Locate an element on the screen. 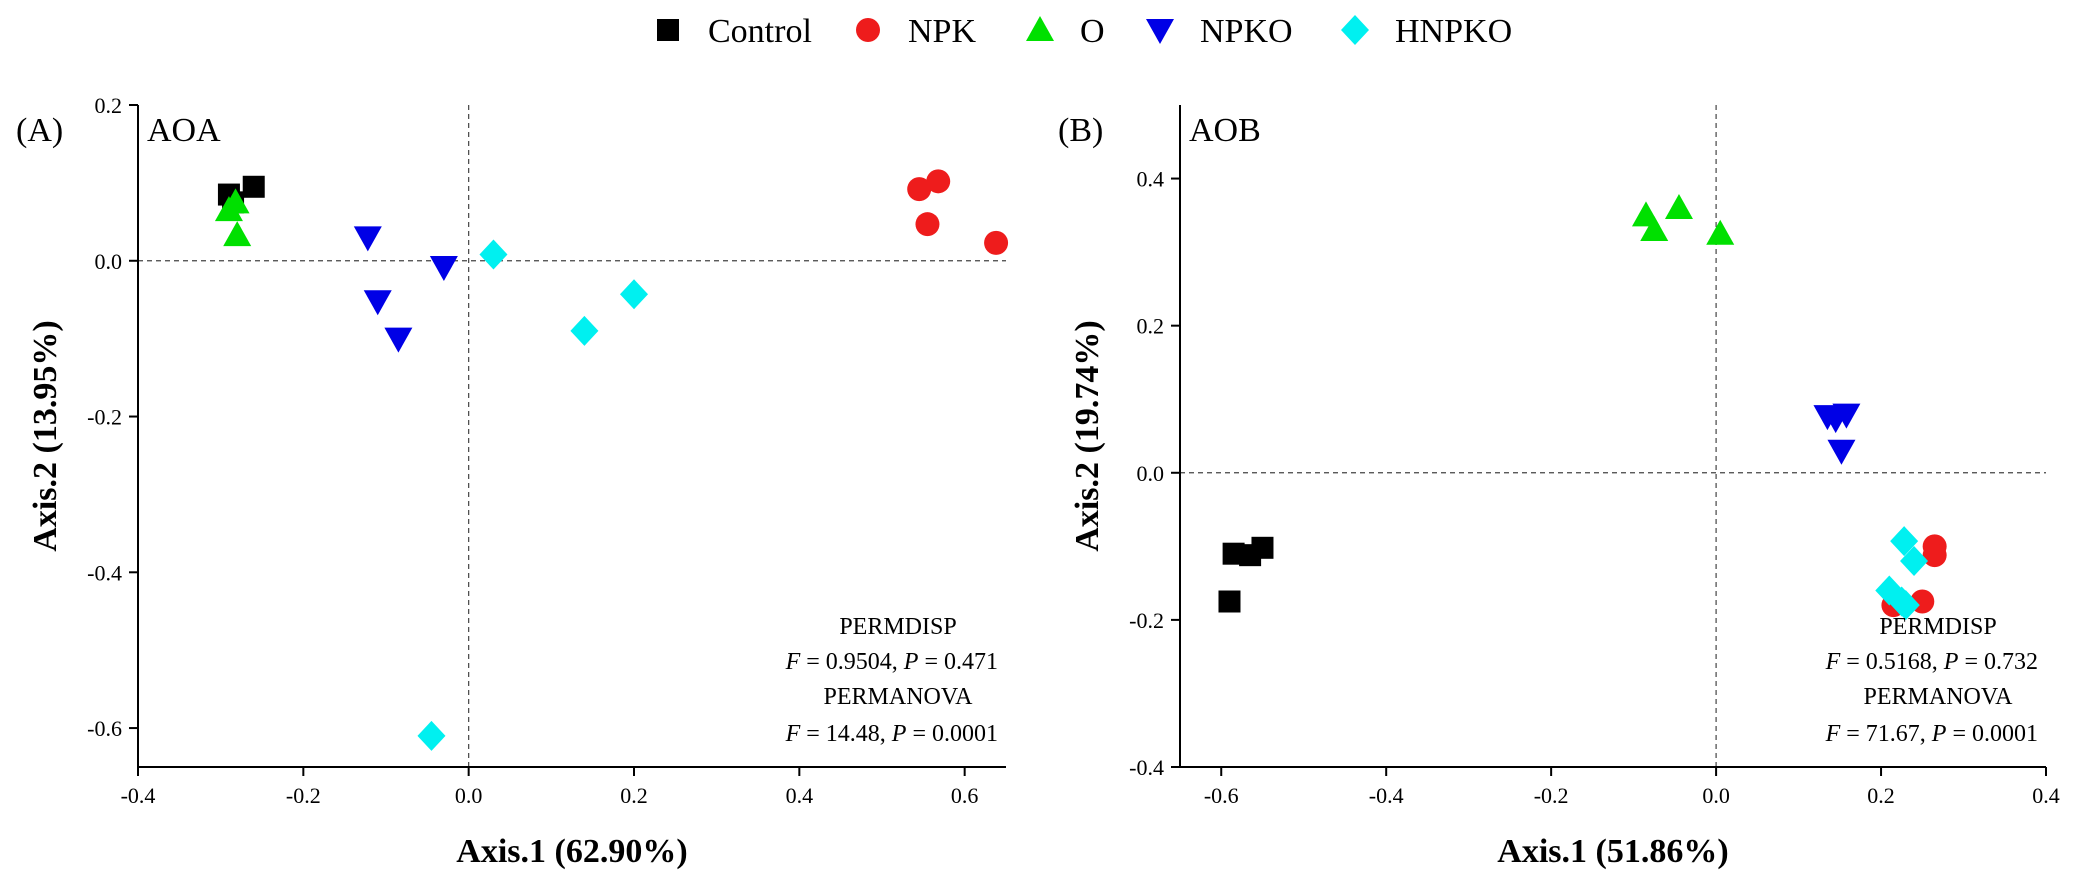 This screenshot has height=888, width=2076. permanova-f-value: 71.67 is located at coordinates (1893, 734).